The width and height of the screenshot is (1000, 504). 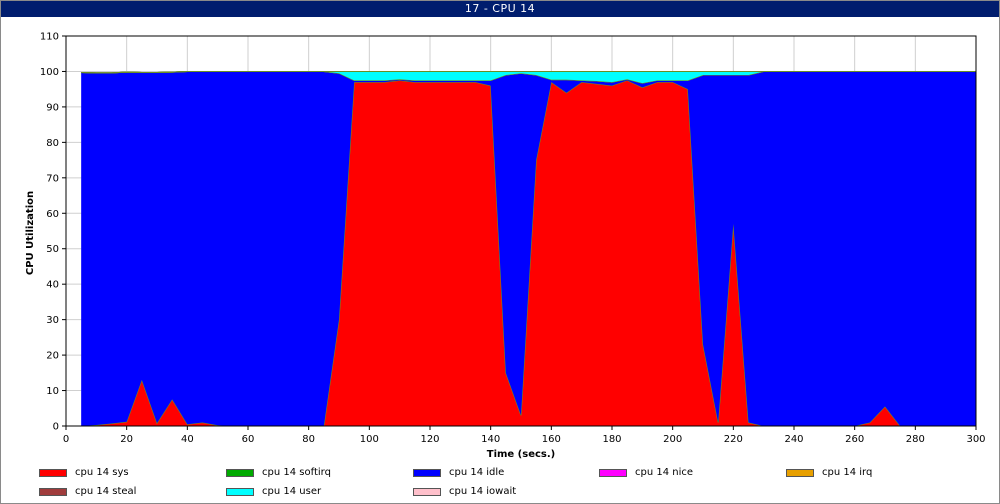 What do you see at coordinates (296, 472) in the screenshot?
I see `legend-label: cpu 14 softirq` at bounding box center [296, 472].